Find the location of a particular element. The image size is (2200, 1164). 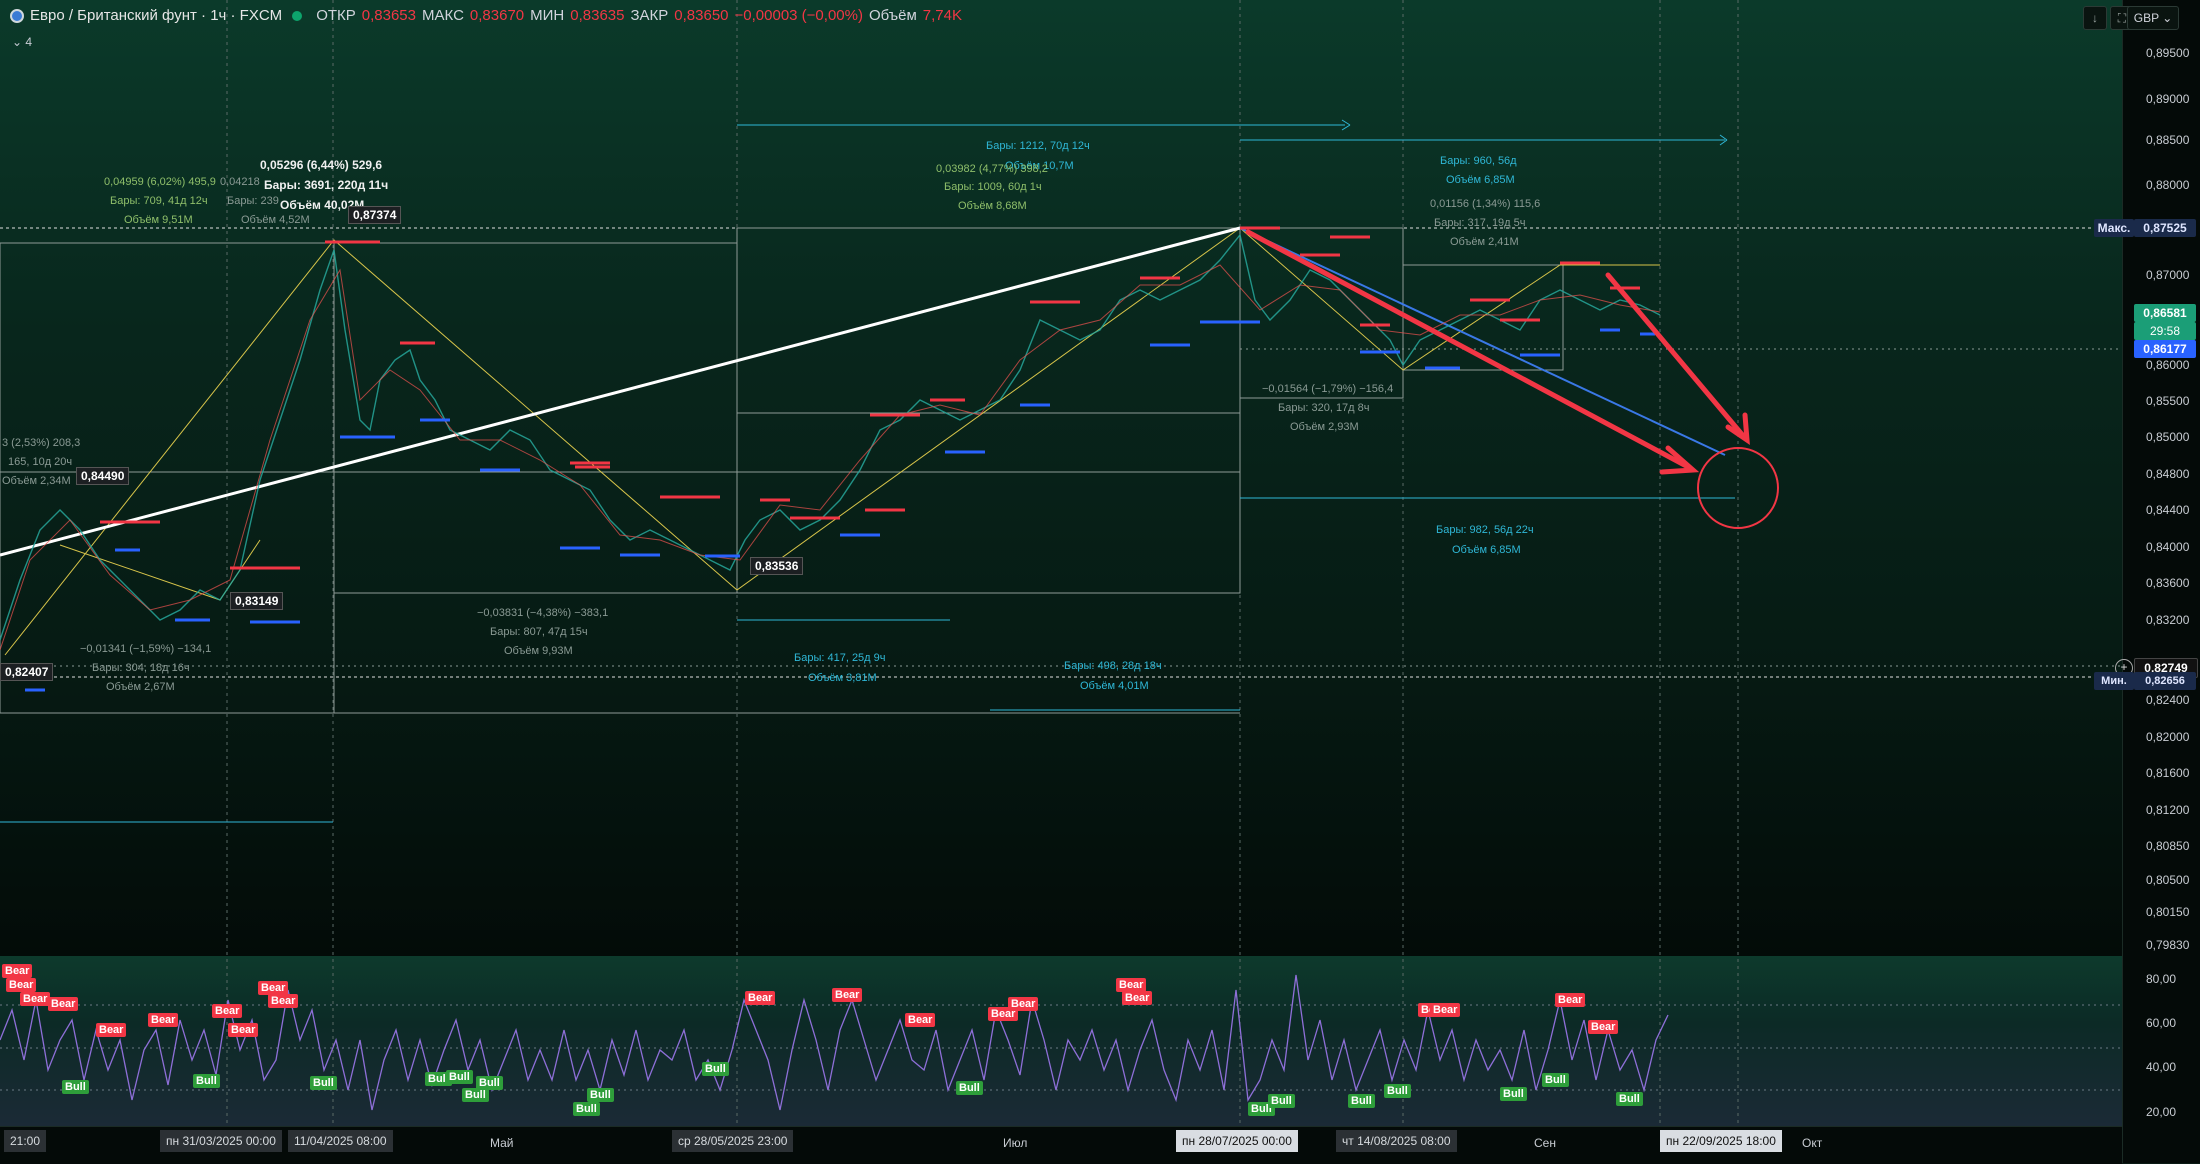

range-measure-text: Бары: 982, 56д 22ч is located at coordinates (1485, 530).